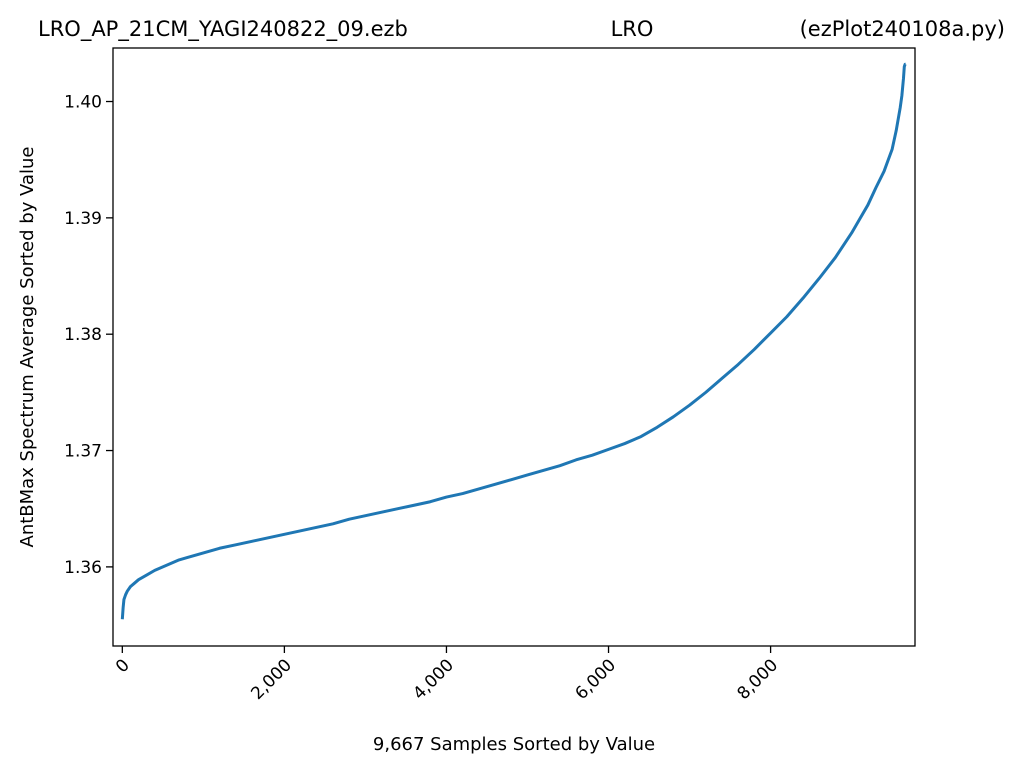 Image resolution: width=1024 pixels, height=771 pixels. Describe the element at coordinates (83, 452) in the screenshot. I see `y-tick-label: 1.37` at that location.